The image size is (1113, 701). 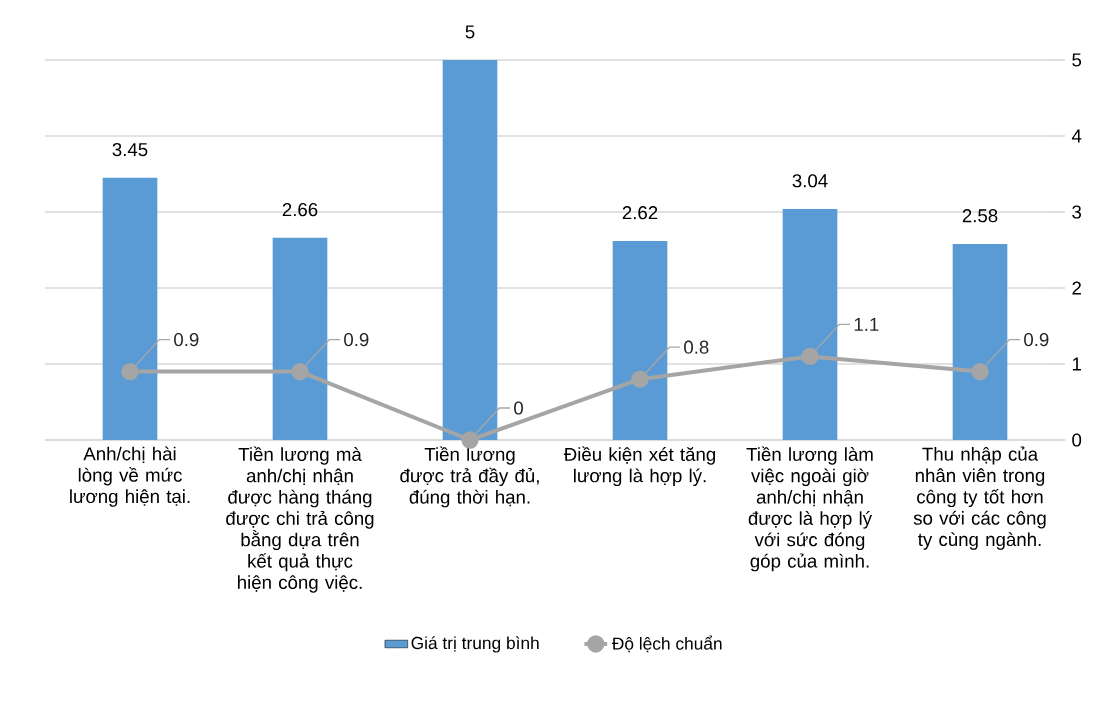 I want to click on data-label: 0, so click(x=518, y=408).